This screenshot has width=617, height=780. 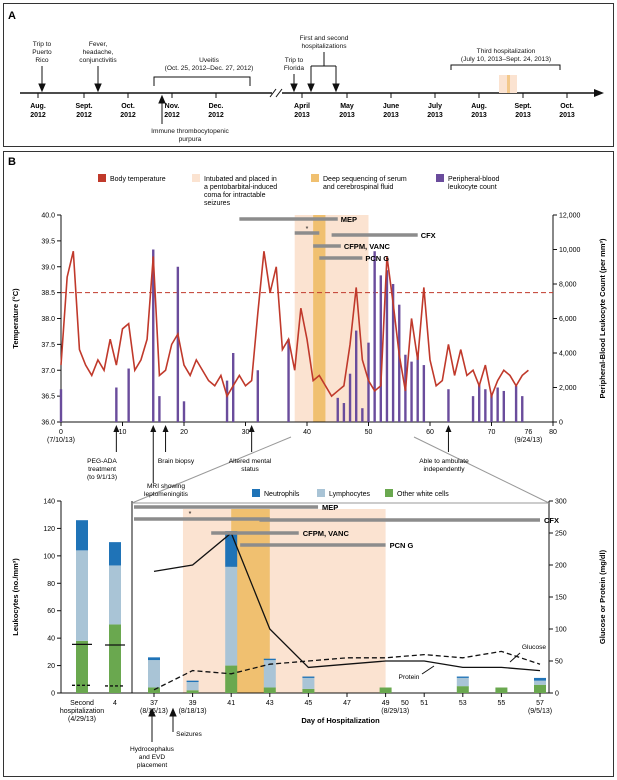 I want to click on bottom-x-axis-title: Day of Hospitalization, so click(x=340, y=720).